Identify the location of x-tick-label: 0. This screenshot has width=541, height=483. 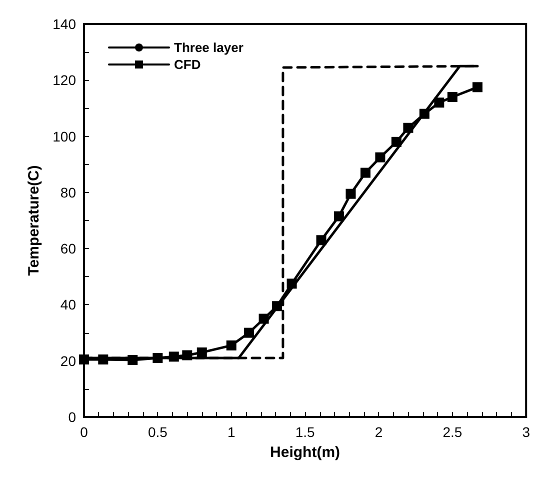
(84, 432).